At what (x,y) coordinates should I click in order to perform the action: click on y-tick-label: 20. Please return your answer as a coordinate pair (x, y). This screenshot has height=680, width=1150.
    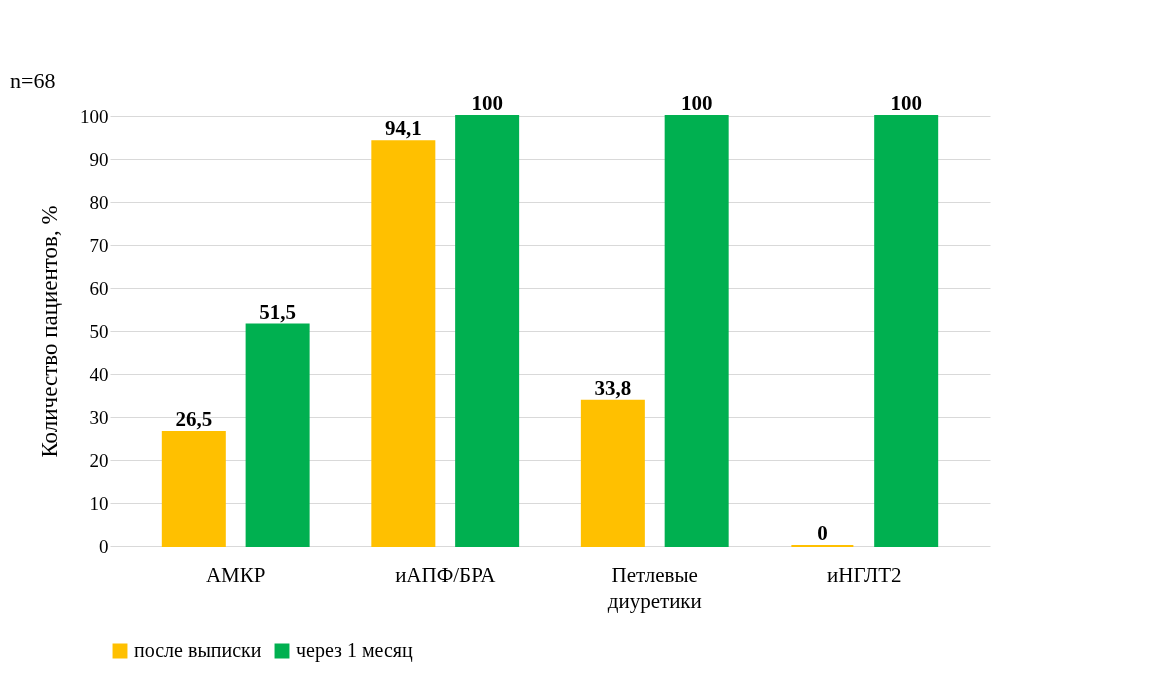
    Looking at the image, I should click on (99, 460).